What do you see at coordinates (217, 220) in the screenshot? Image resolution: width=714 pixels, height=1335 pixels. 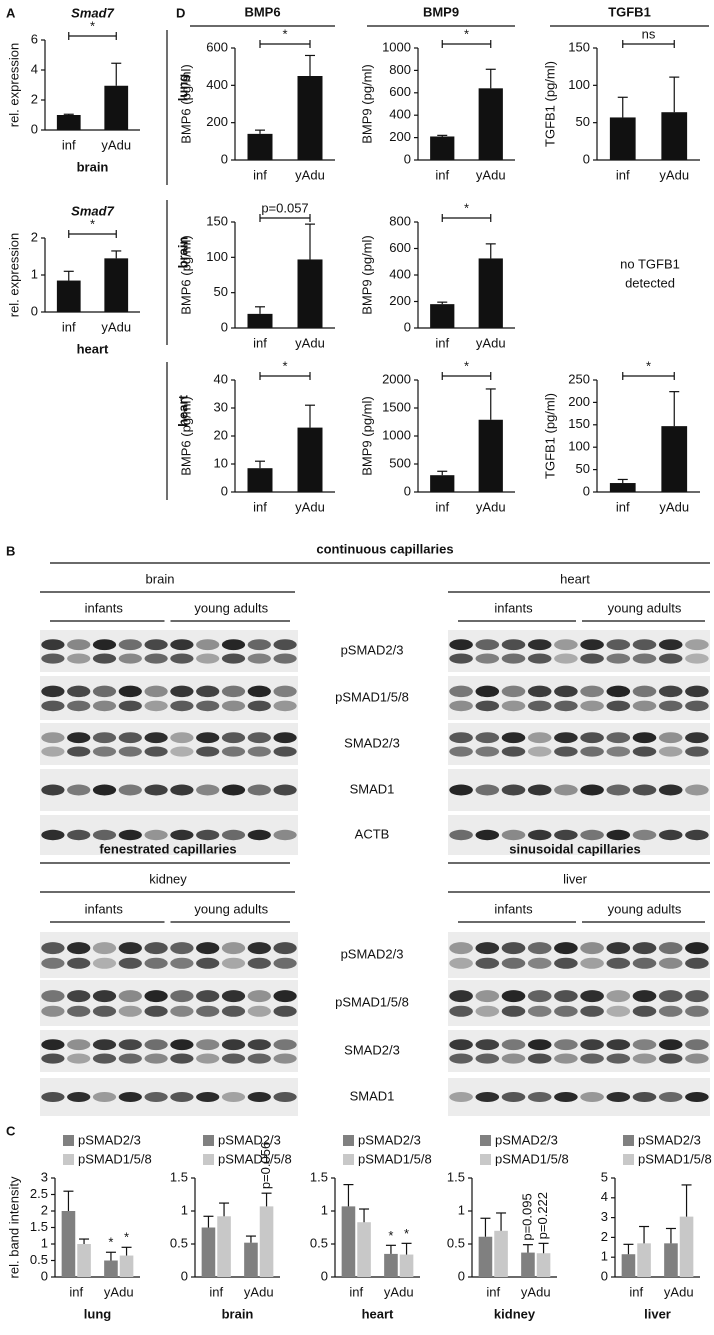 I see `y-tick-label: 150` at bounding box center [217, 220].